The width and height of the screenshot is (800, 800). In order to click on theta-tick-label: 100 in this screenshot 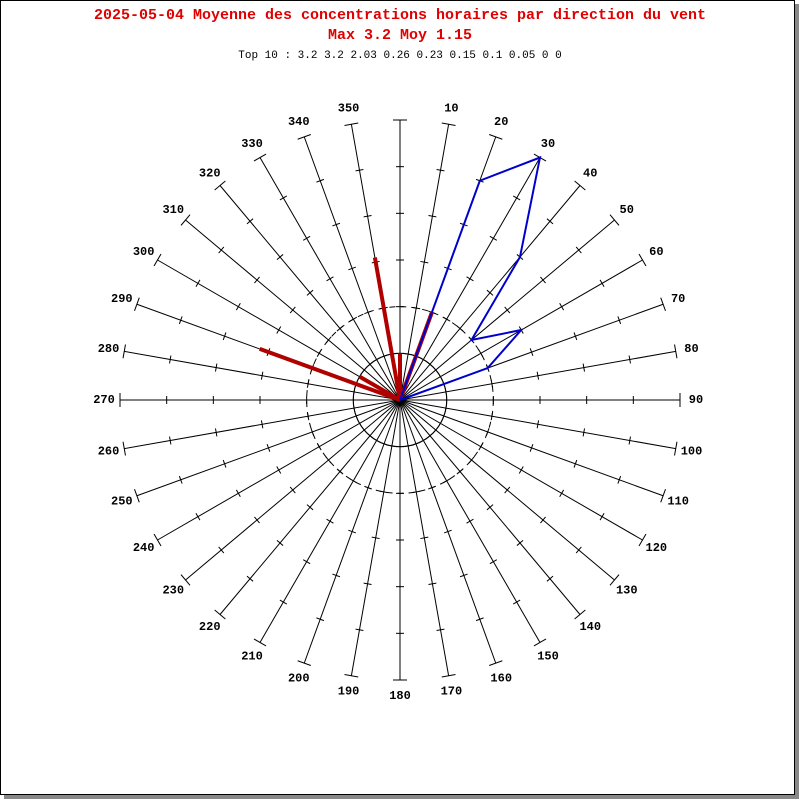, I will do `click(692, 452)`.